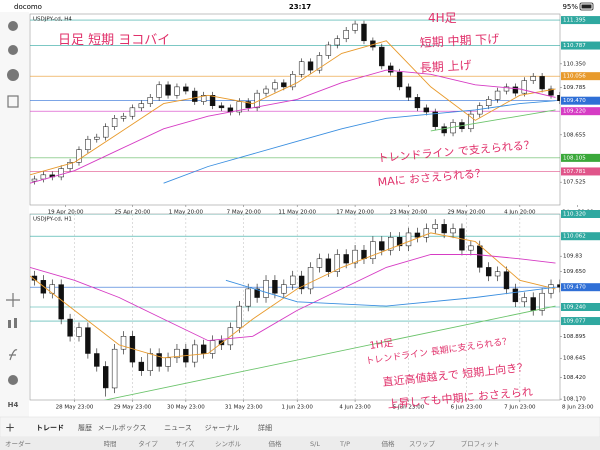 The height and width of the screenshot is (450, 600). Describe the element at coordinates (574, 337) in the screenshot. I see `y-tick-label: 108.895` at that location.